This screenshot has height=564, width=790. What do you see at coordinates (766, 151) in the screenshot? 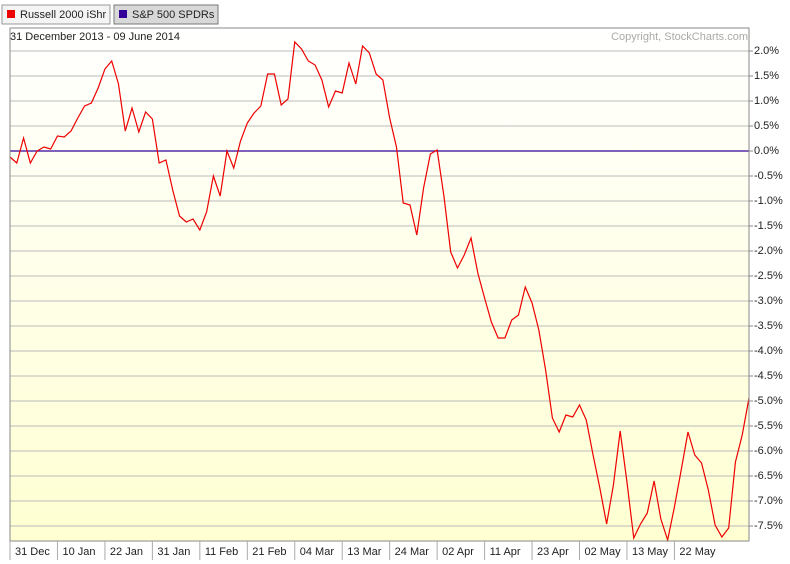
I see `y-tick-label: 0.0%` at bounding box center [766, 151].